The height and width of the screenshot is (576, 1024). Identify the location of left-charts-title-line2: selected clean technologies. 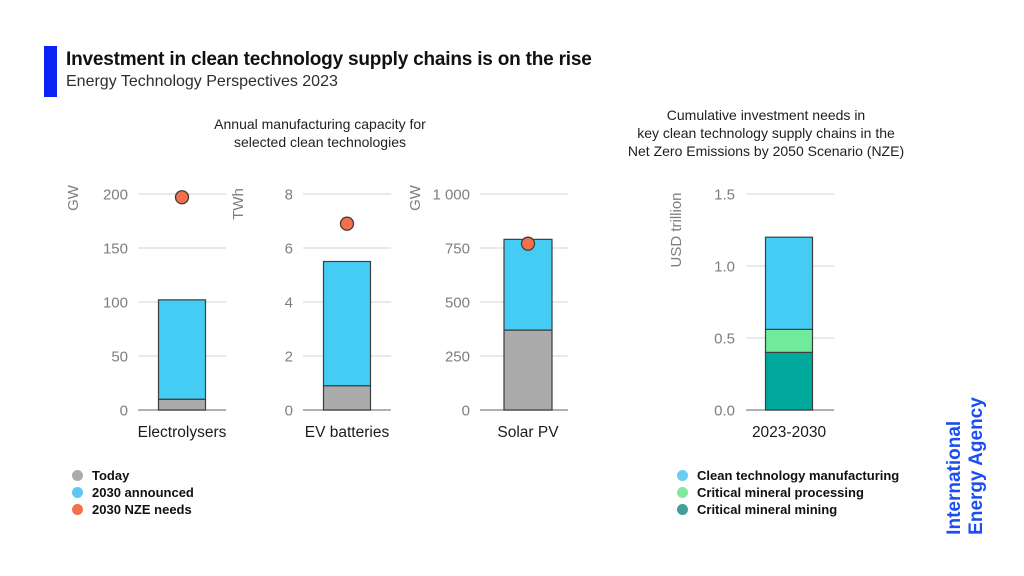
(319, 142).